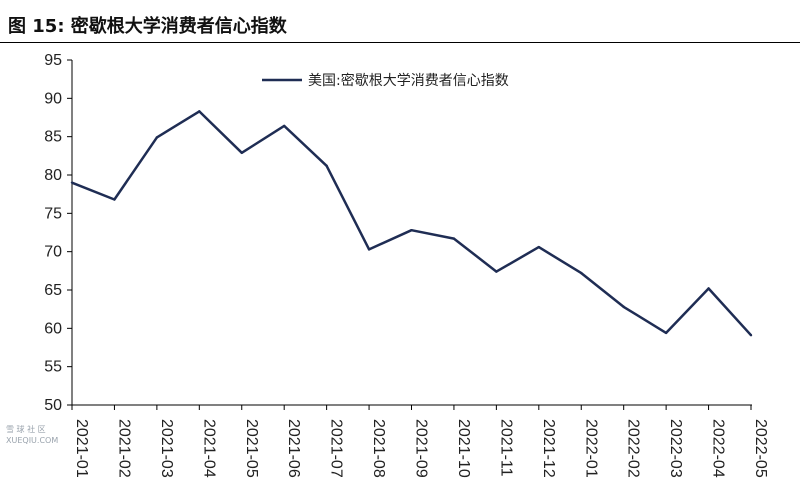  I want to click on x-tick-label: 2022-01, so click(590, 448).